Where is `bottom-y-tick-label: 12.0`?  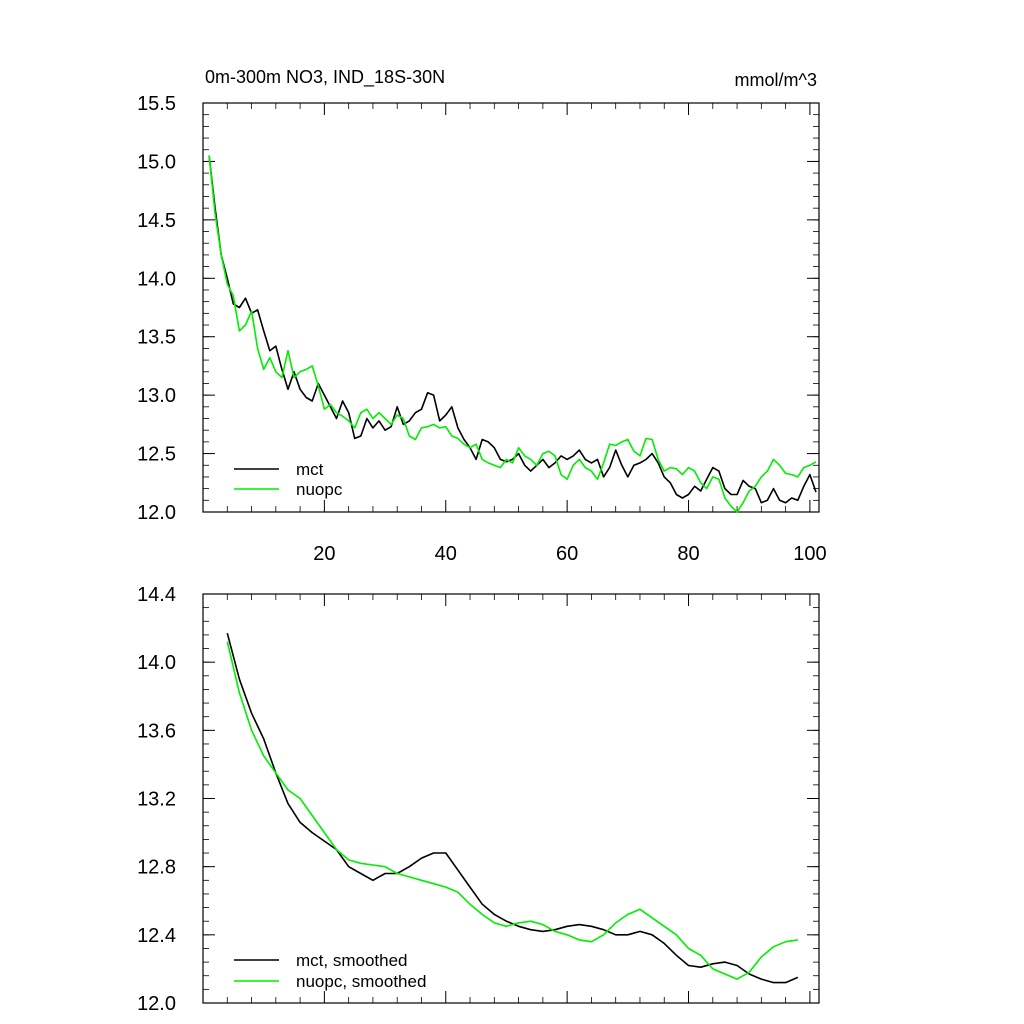 bottom-y-tick-label: 12.0 is located at coordinates (156, 1004).